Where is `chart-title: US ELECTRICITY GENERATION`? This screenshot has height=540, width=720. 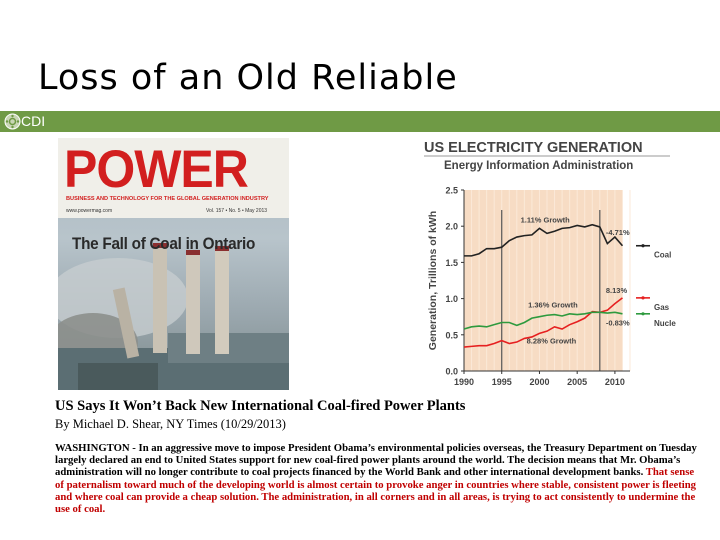
chart-title: US ELECTRICITY GENERATION is located at coordinates (533, 148).